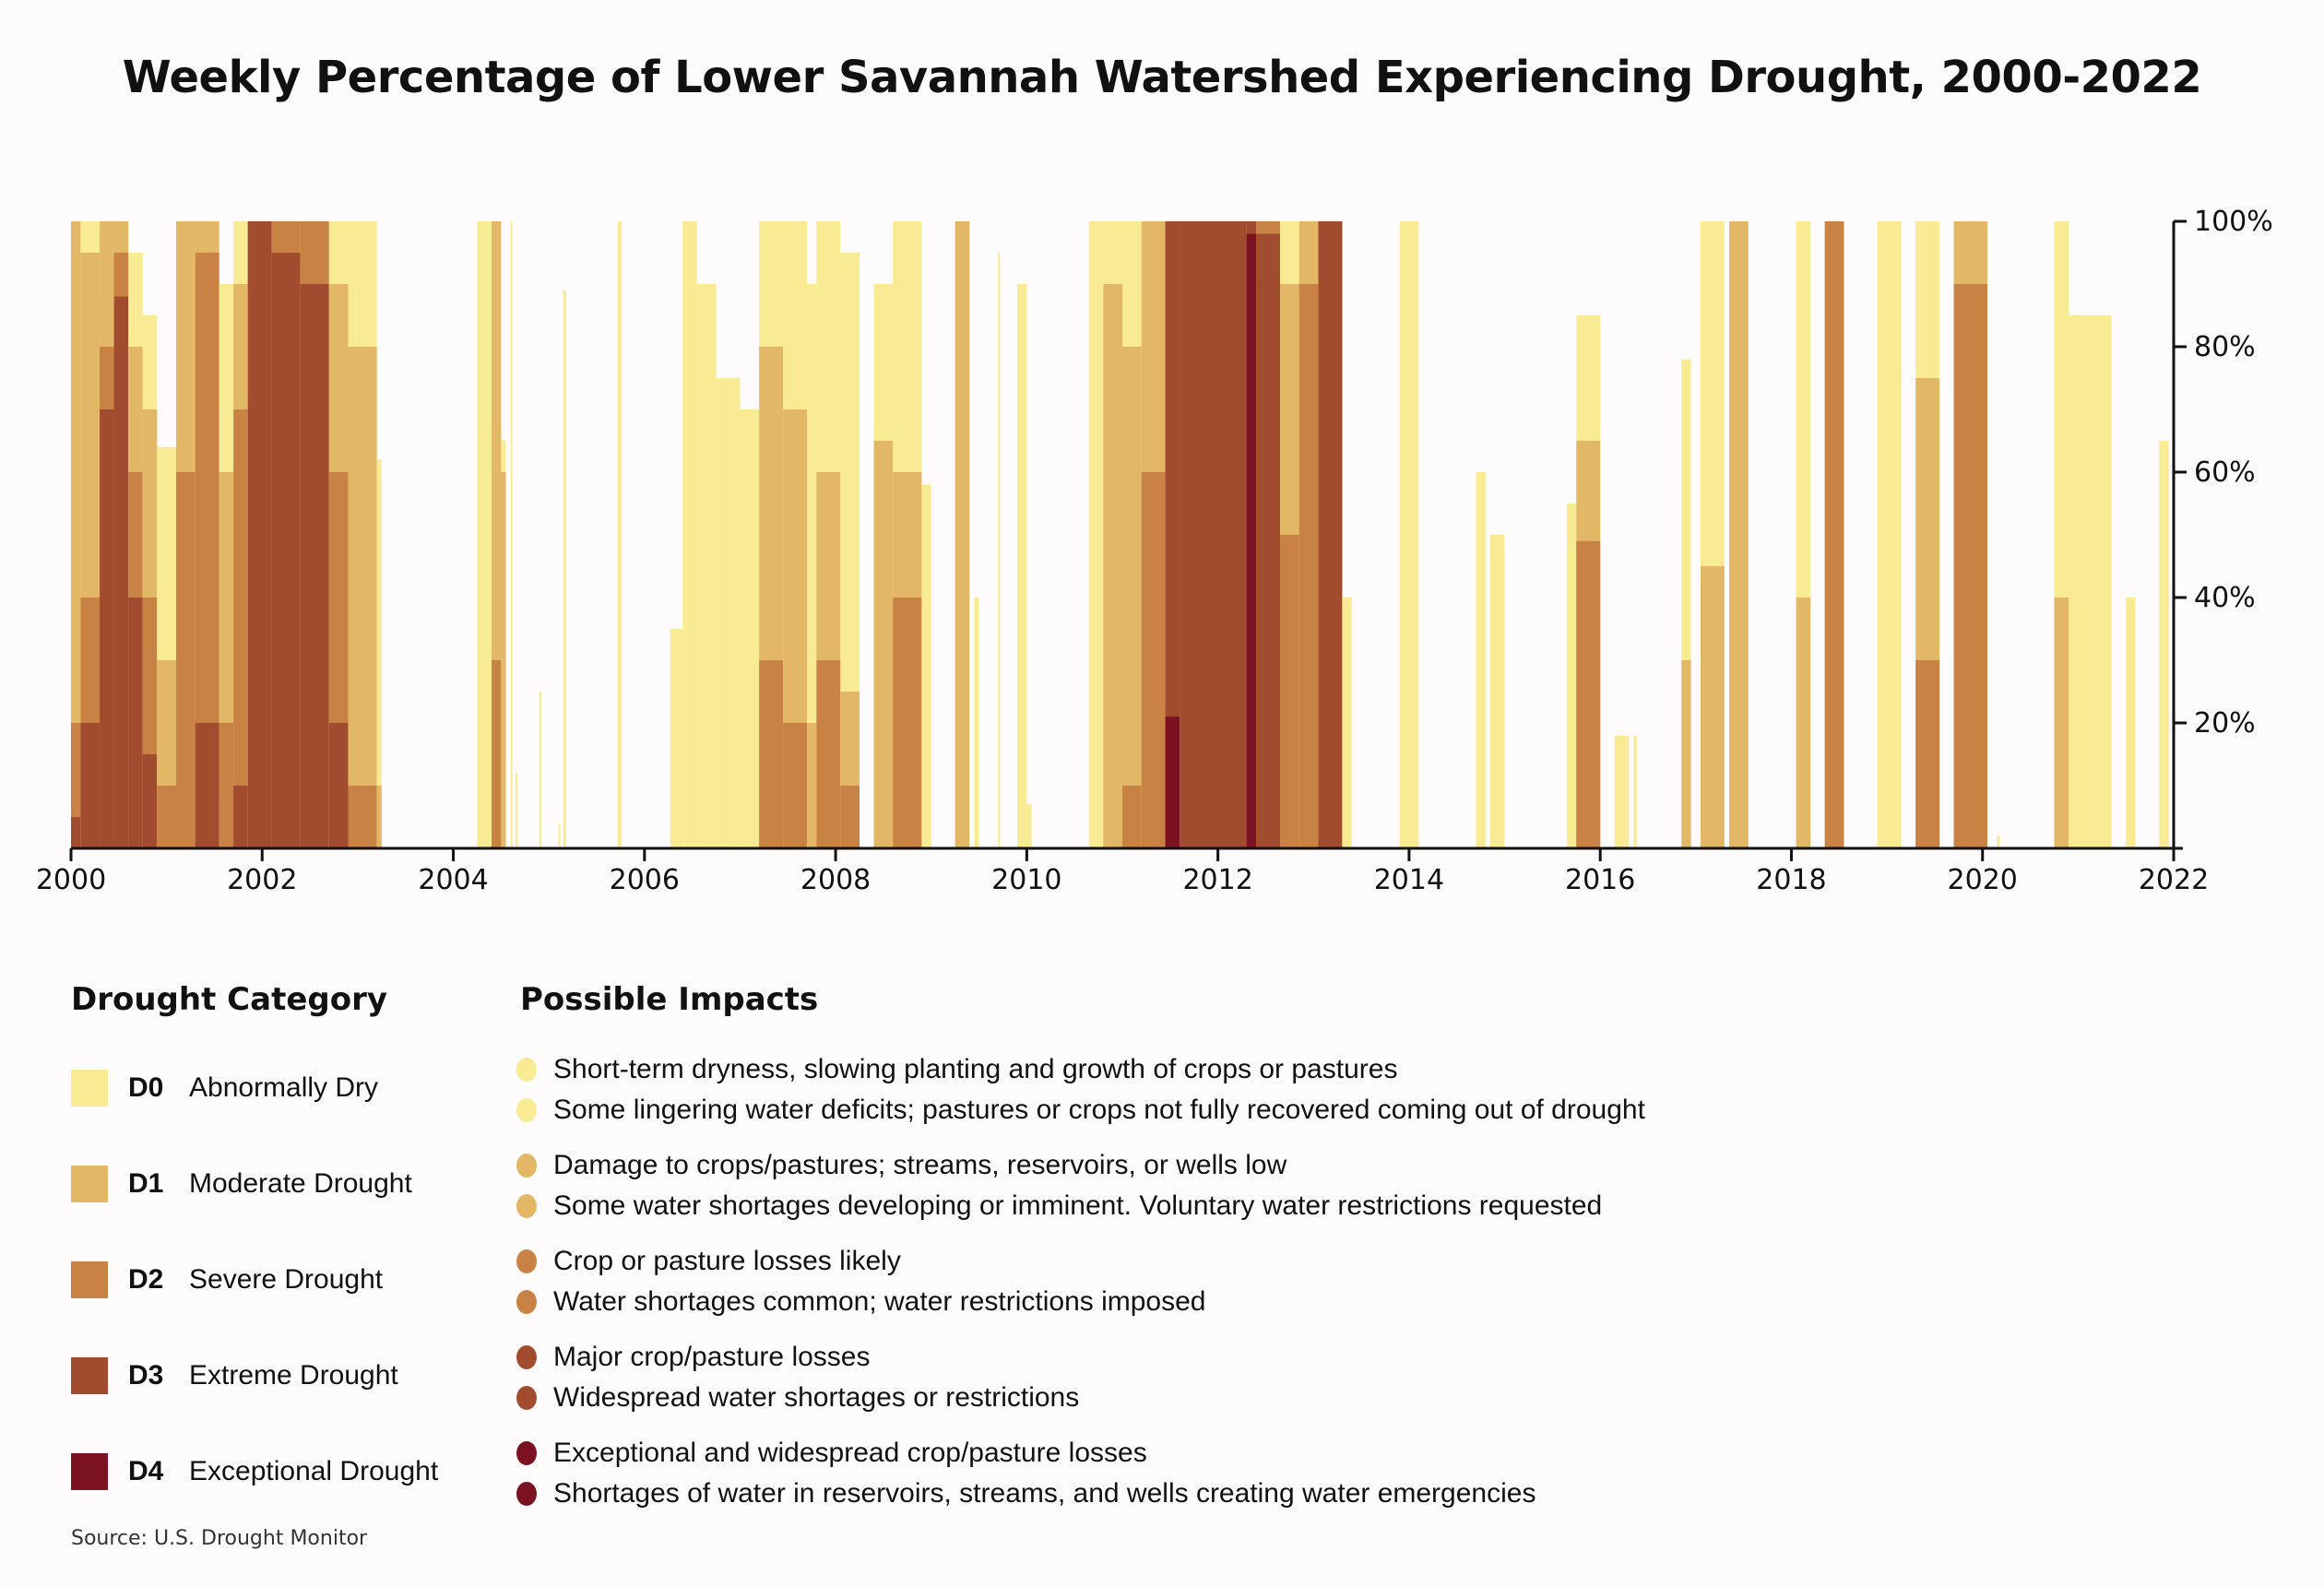 The width and height of the screenshot is (2324, 1586). I want to click on x-tick-label: 2000, so click(71, 880).